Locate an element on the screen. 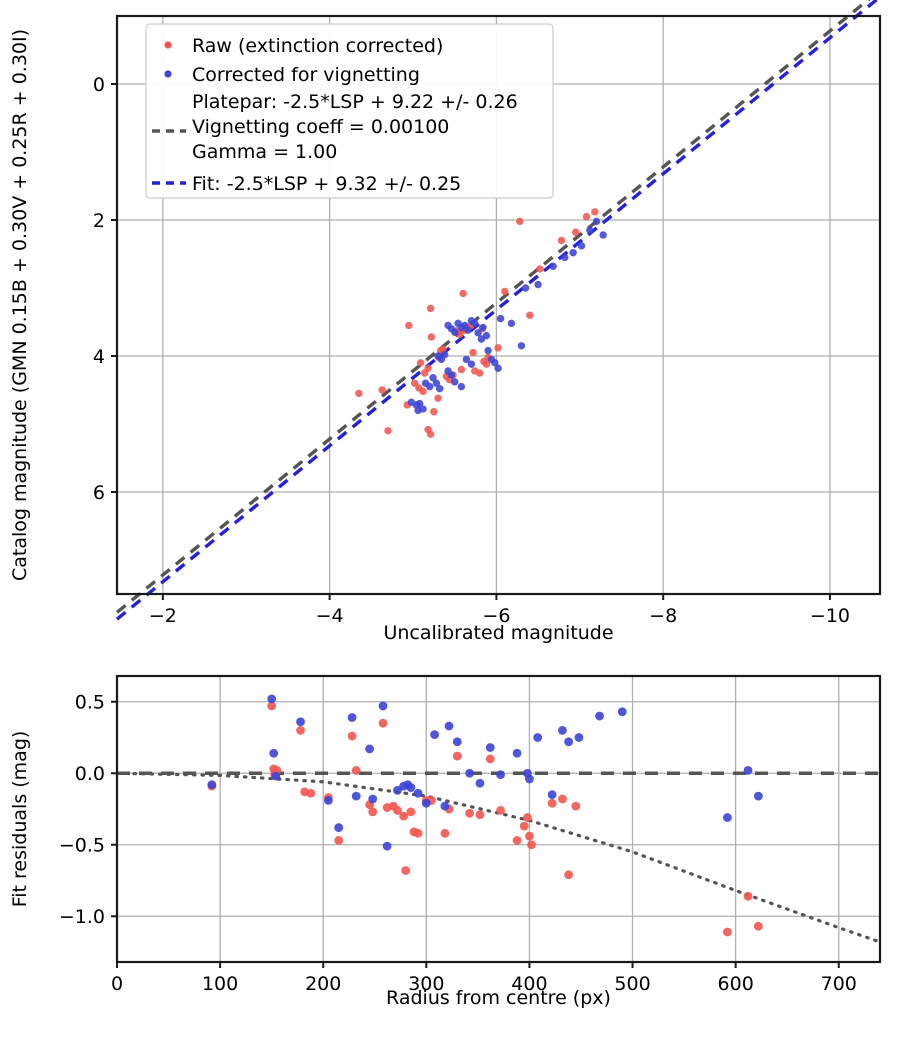  legend-label-corrected: Corrected for vignetting is located at coordinates (306, 75).